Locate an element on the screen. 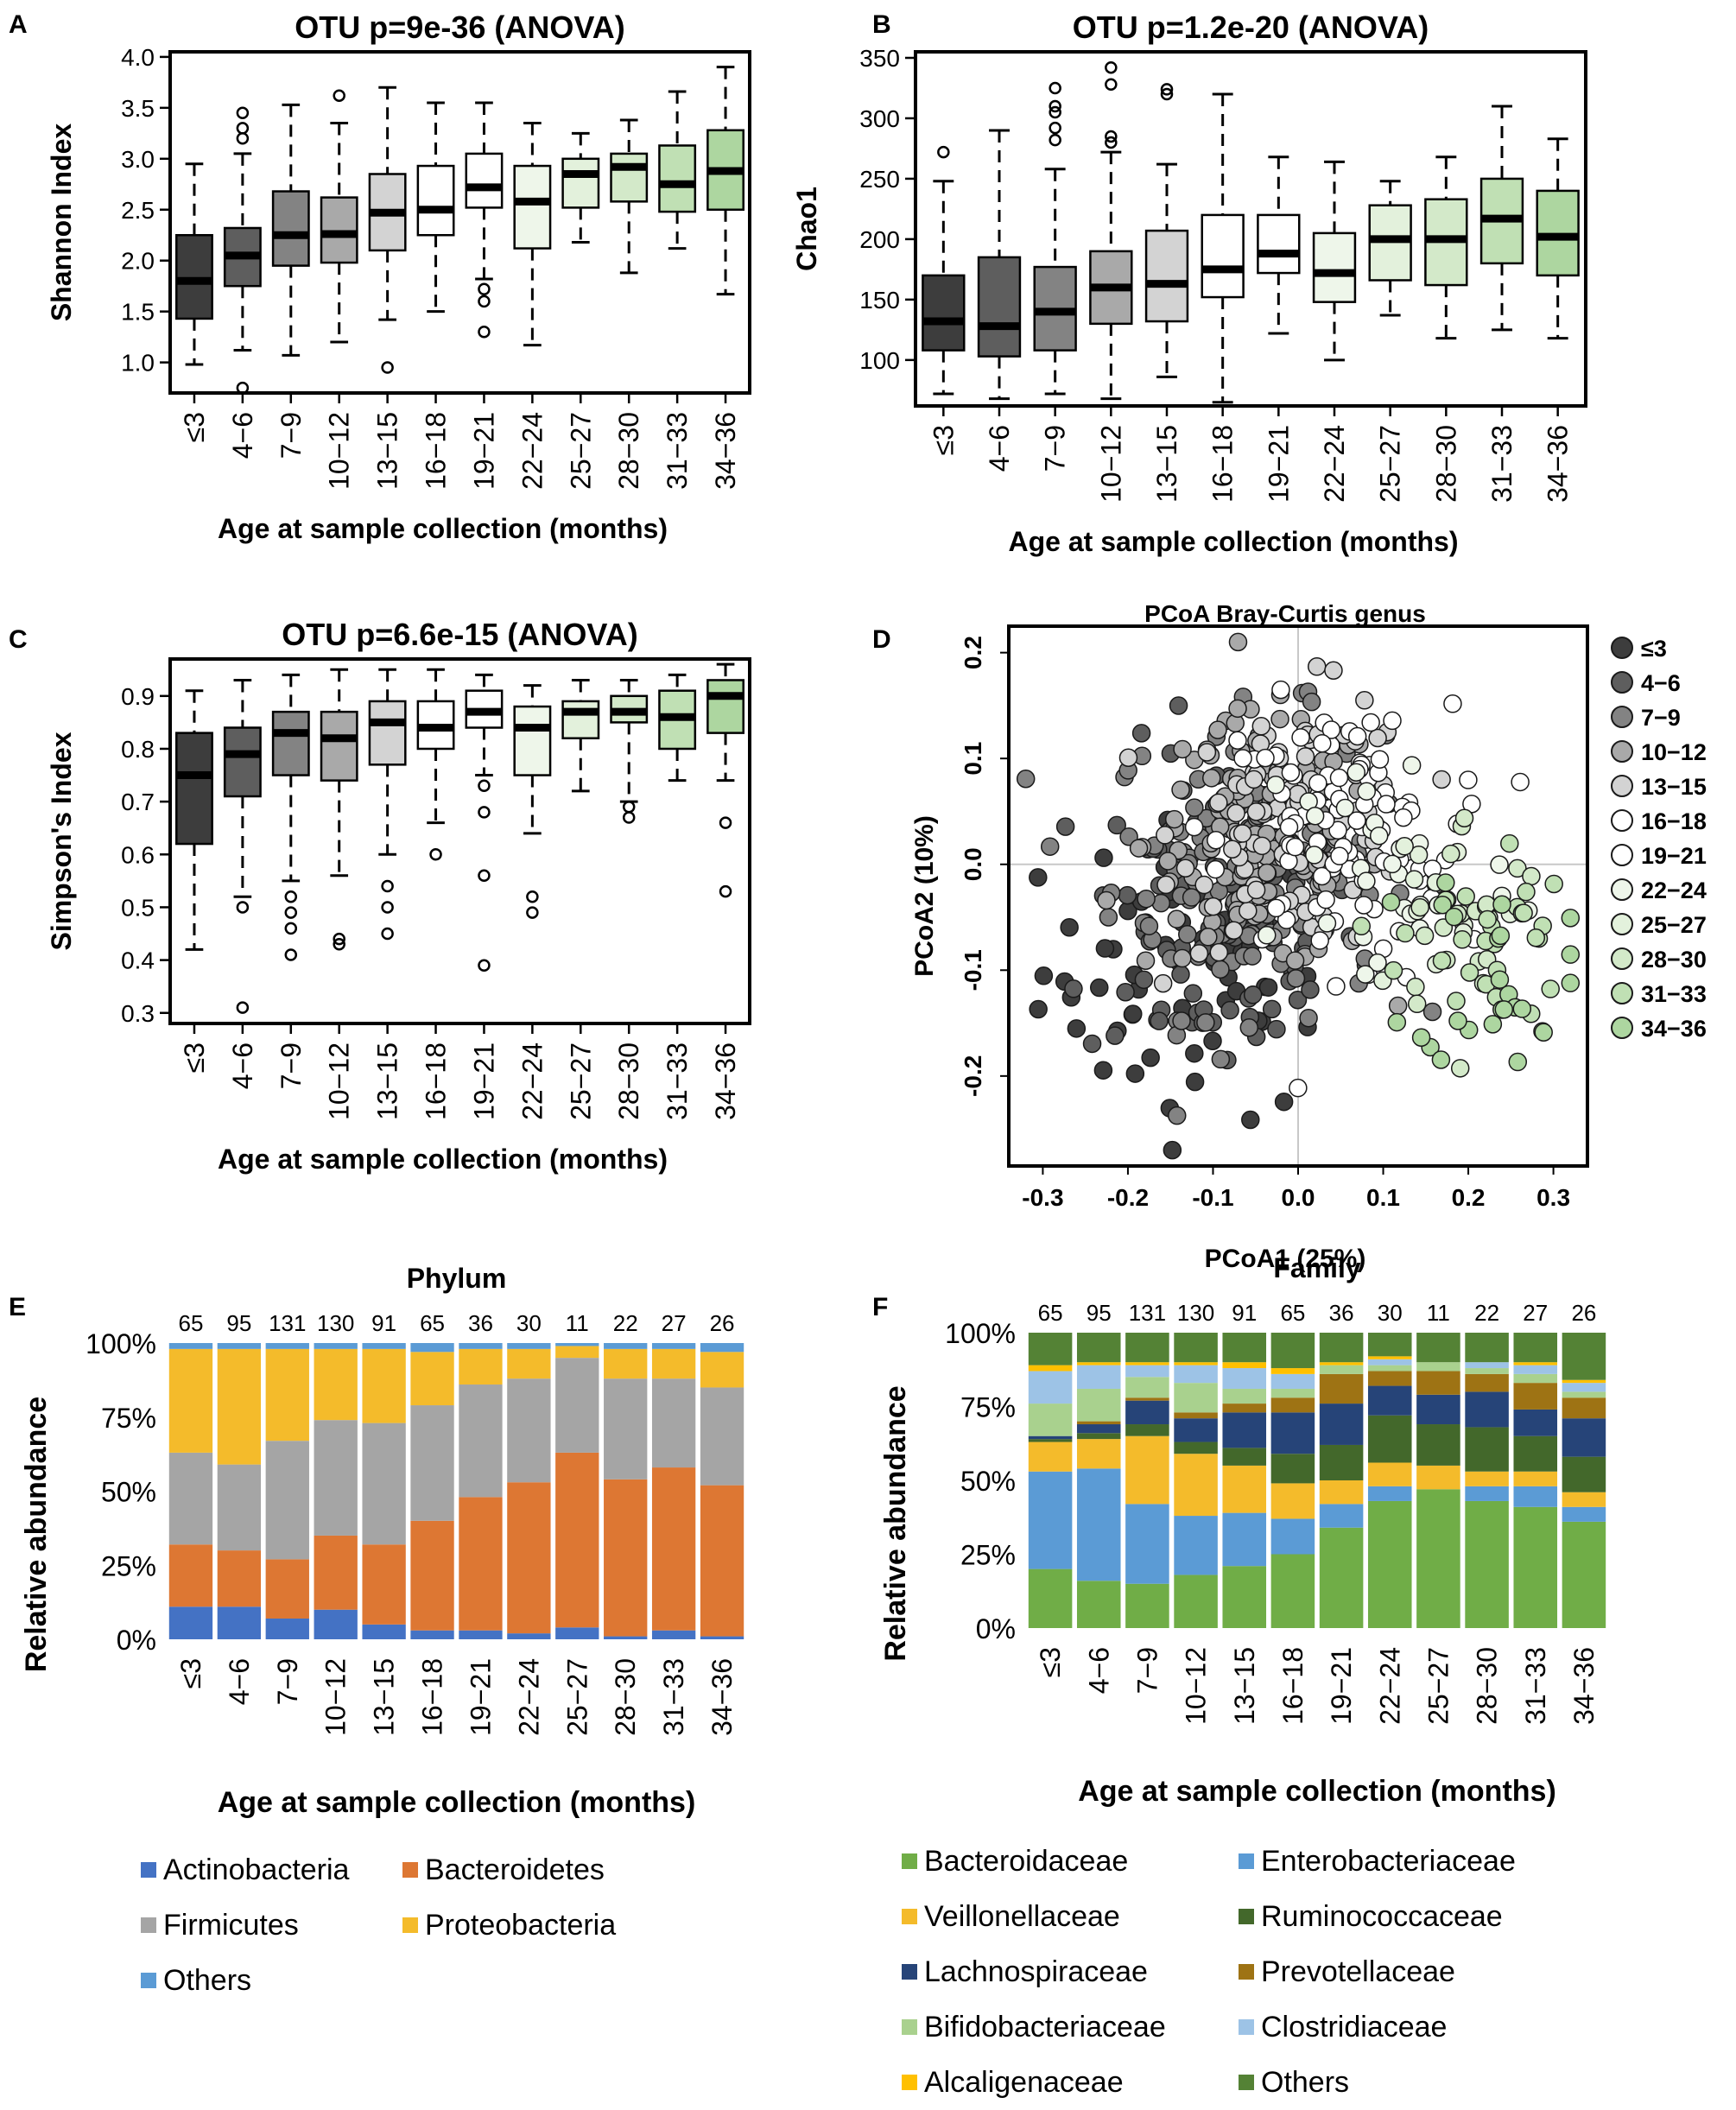 The width and height of the screenshot is (1736, 2110). y-tick-label: 0.1 is located at coordinates (973, 759).